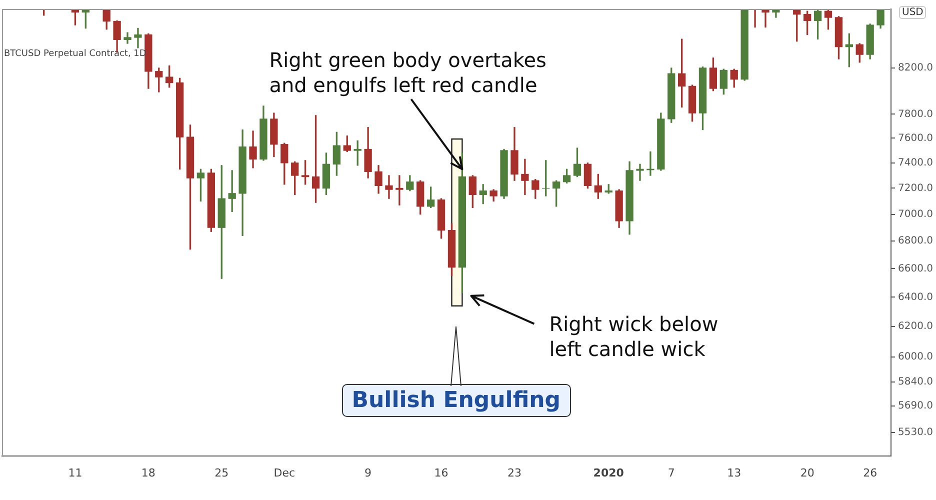 This screenshot has width=936, height=500. I want to click on y-tick-label: 7800.0, so click(915, 114).